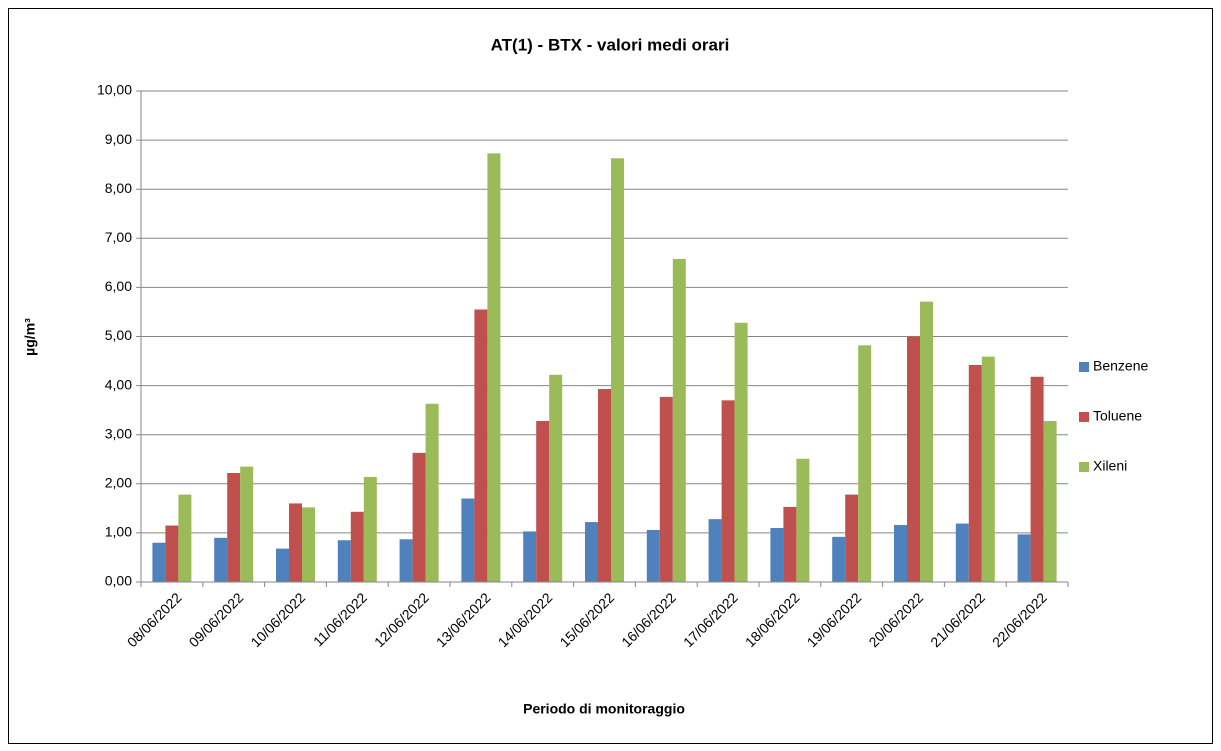  I want to click on y-tick-label: 4,00, so click(118, 384).